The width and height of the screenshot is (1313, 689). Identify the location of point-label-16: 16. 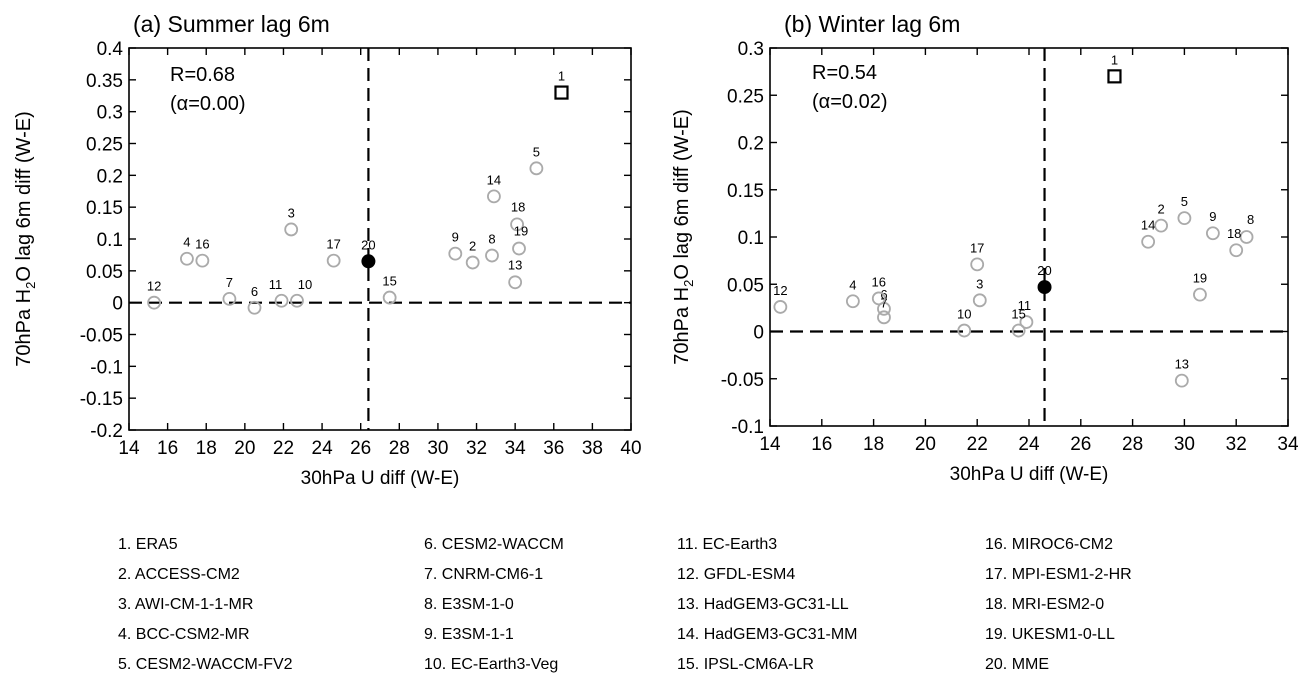
(202, 244).